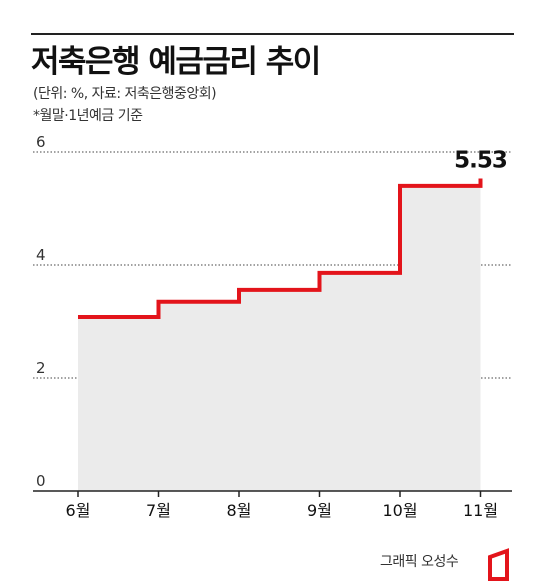 The width and height of the screenshot is (550, 587). Describe the element at coordinates (158, 510) in the screenshot. I see `x-tick-label: 7월` at that location.